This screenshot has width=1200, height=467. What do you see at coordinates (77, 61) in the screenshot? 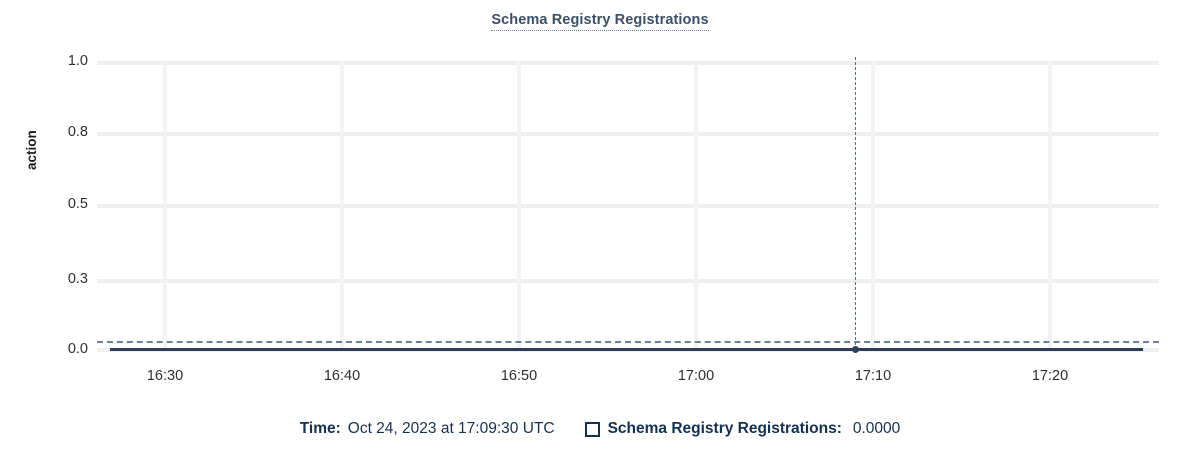
I see `y-tick-label: 1.0` at bounding box center [77, 61].